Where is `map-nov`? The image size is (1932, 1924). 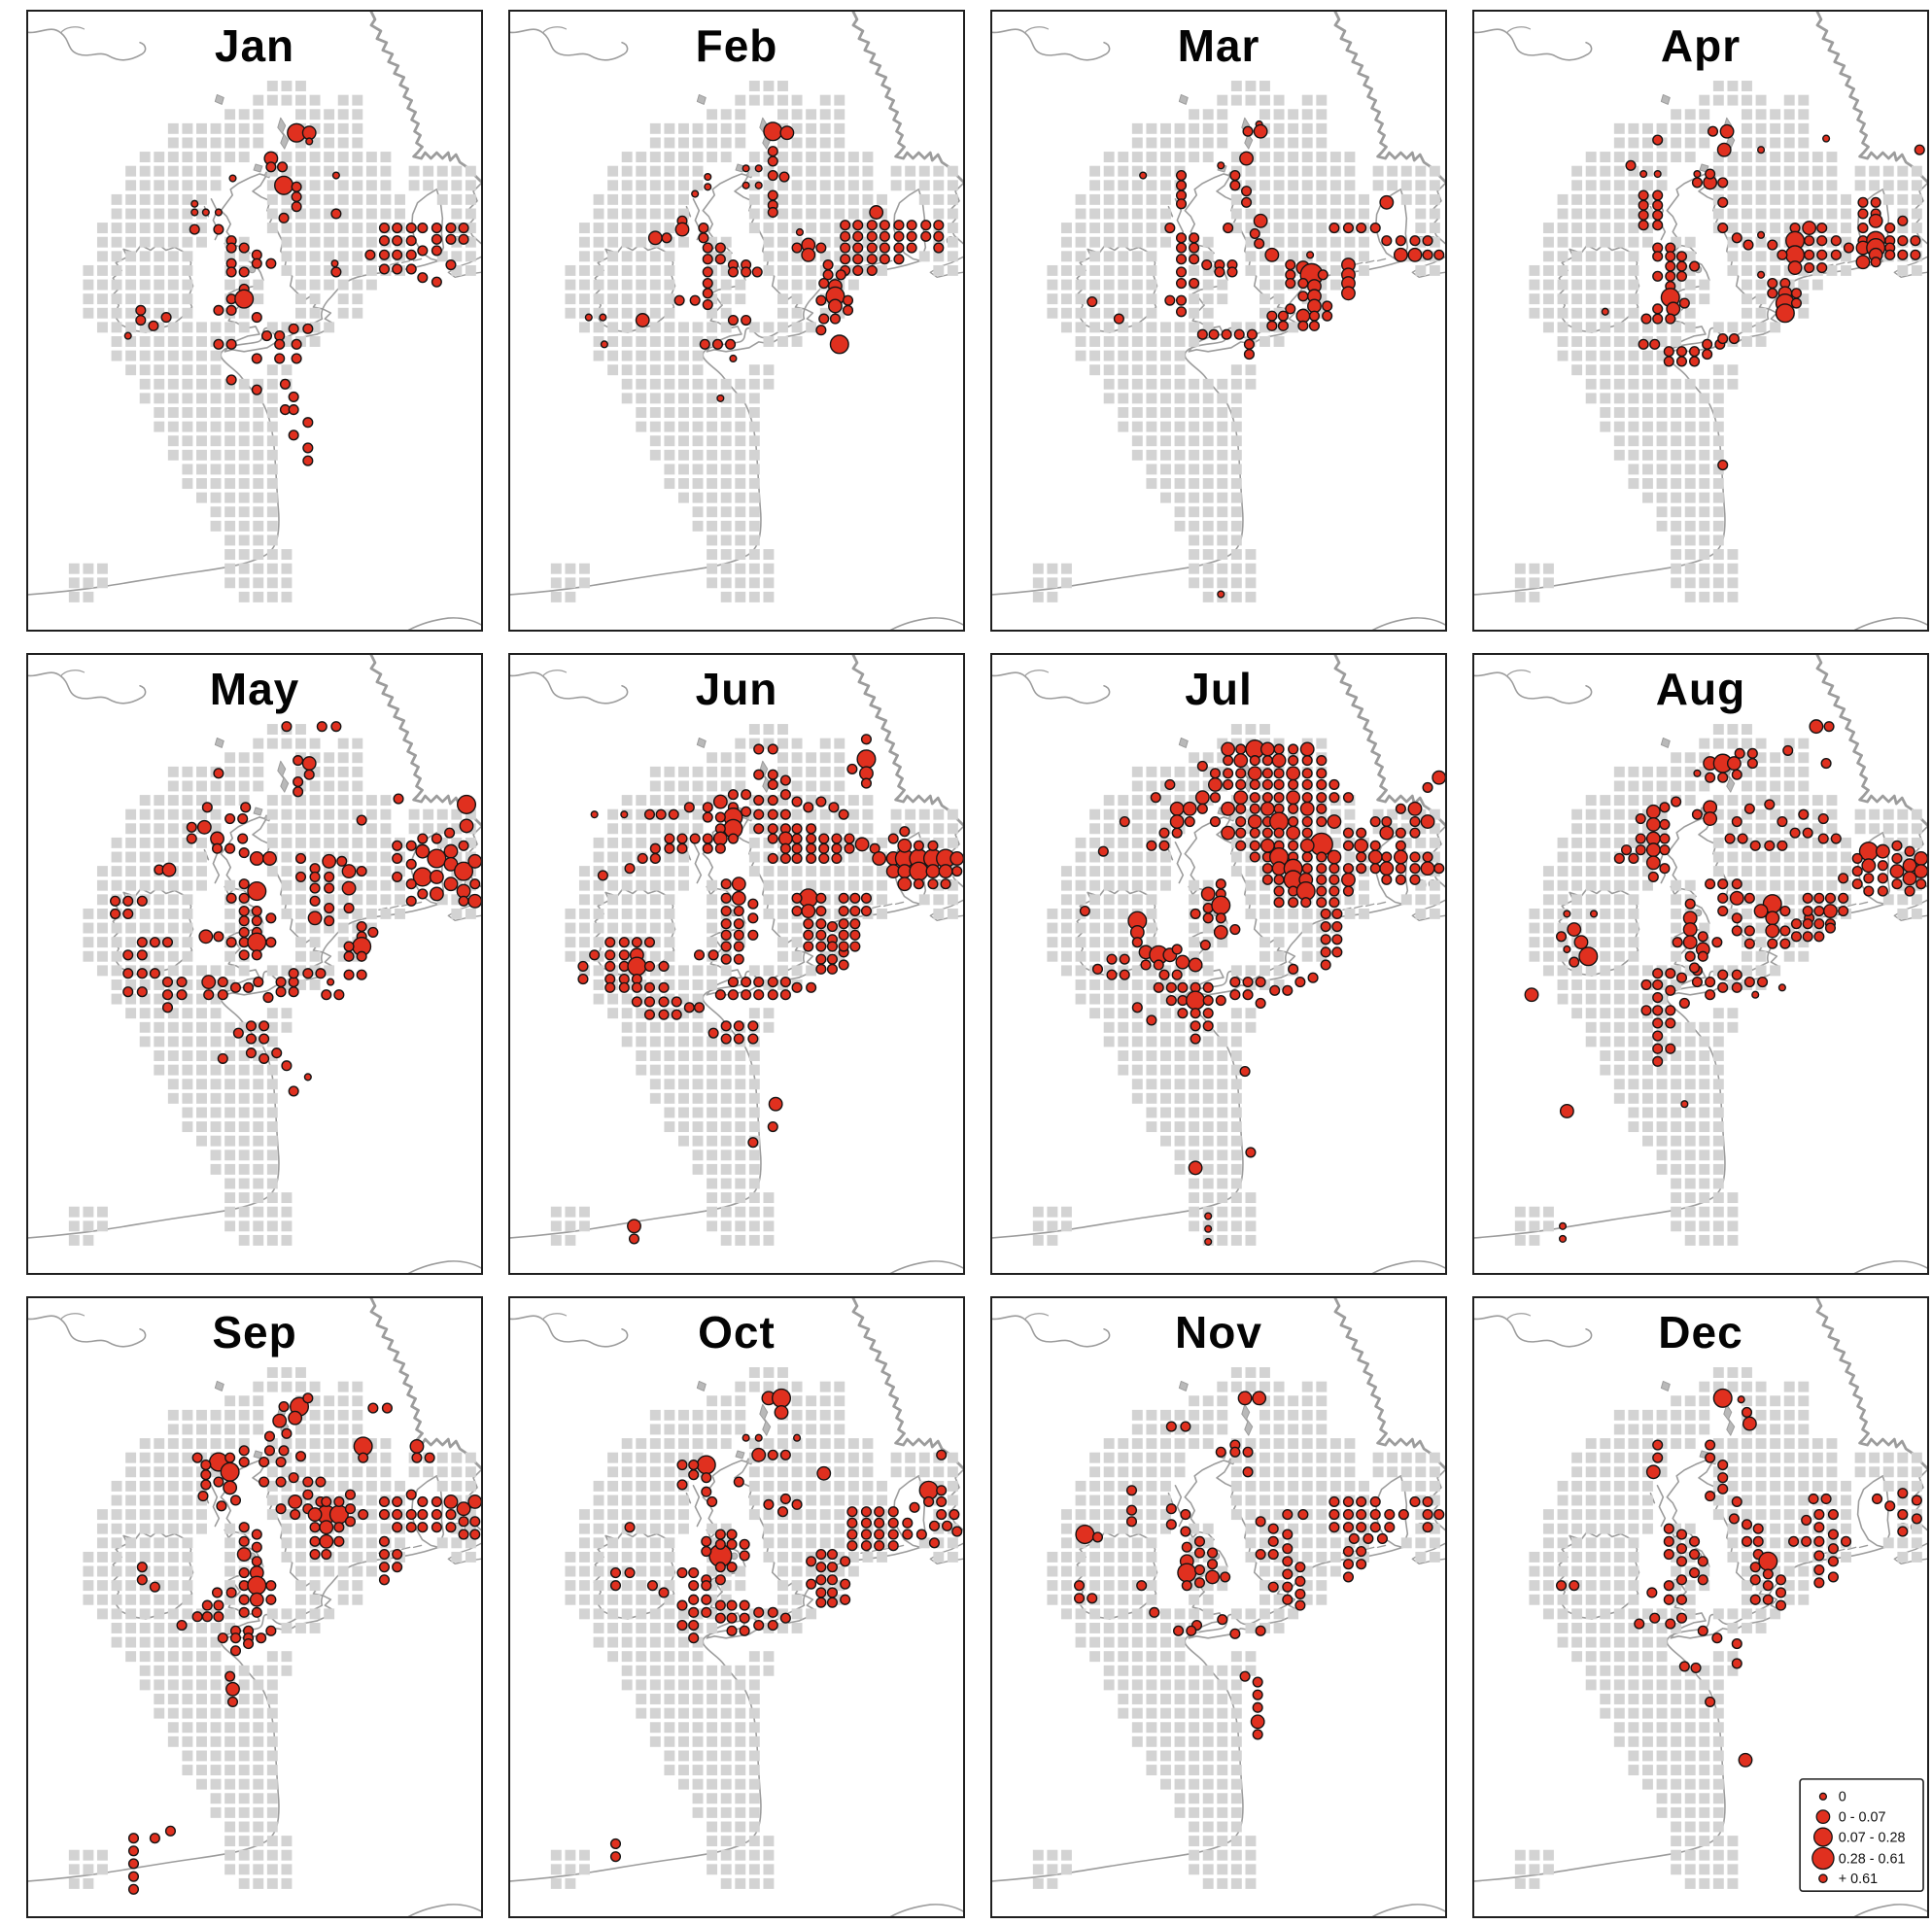
map-nov is located at coordinates (1218, 1607).